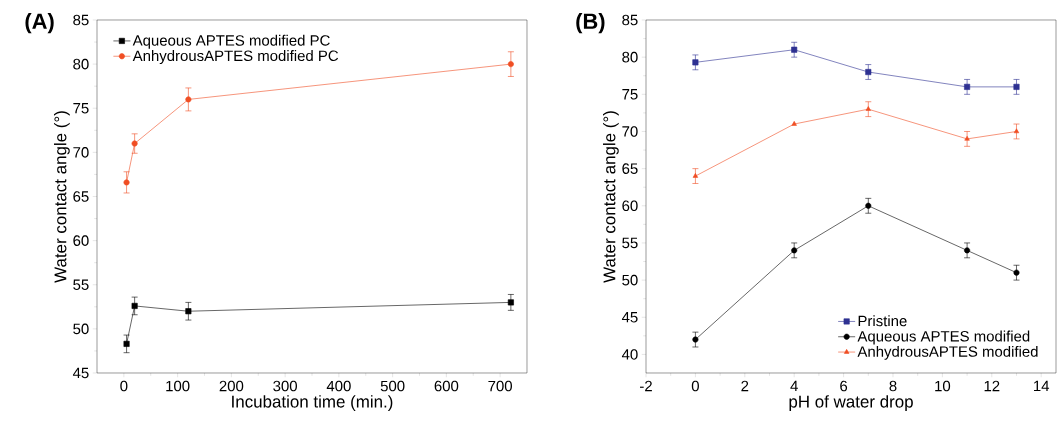  I want to click on x-tick-label: 200, so click(231, 386).